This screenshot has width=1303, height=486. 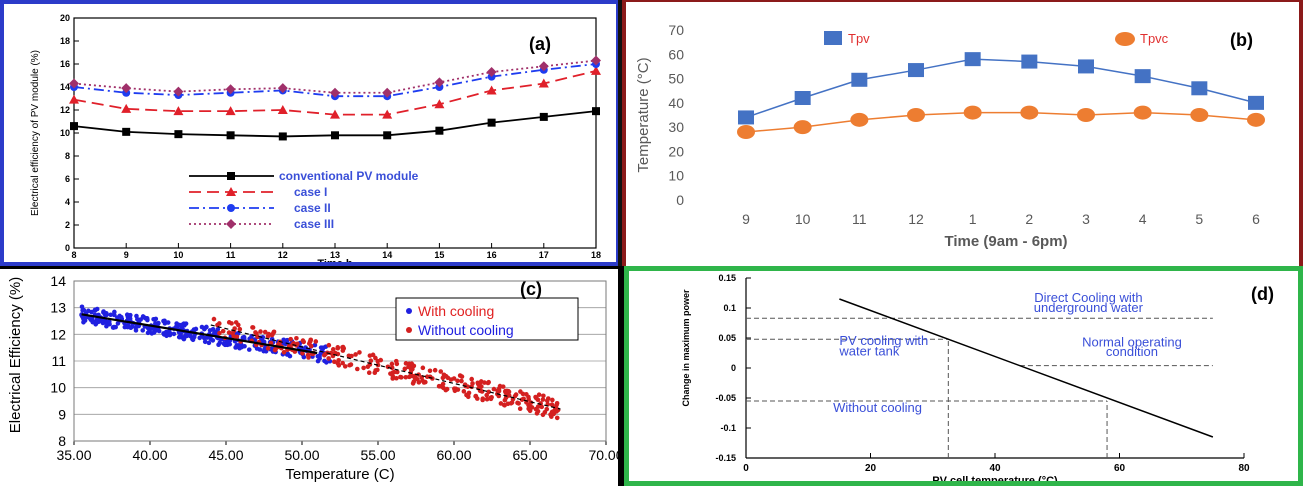 What do you see at coordinates (58, 281) in the screenshot?
I see `y-tick-label-c: 14` at bounding box center [58, 281].